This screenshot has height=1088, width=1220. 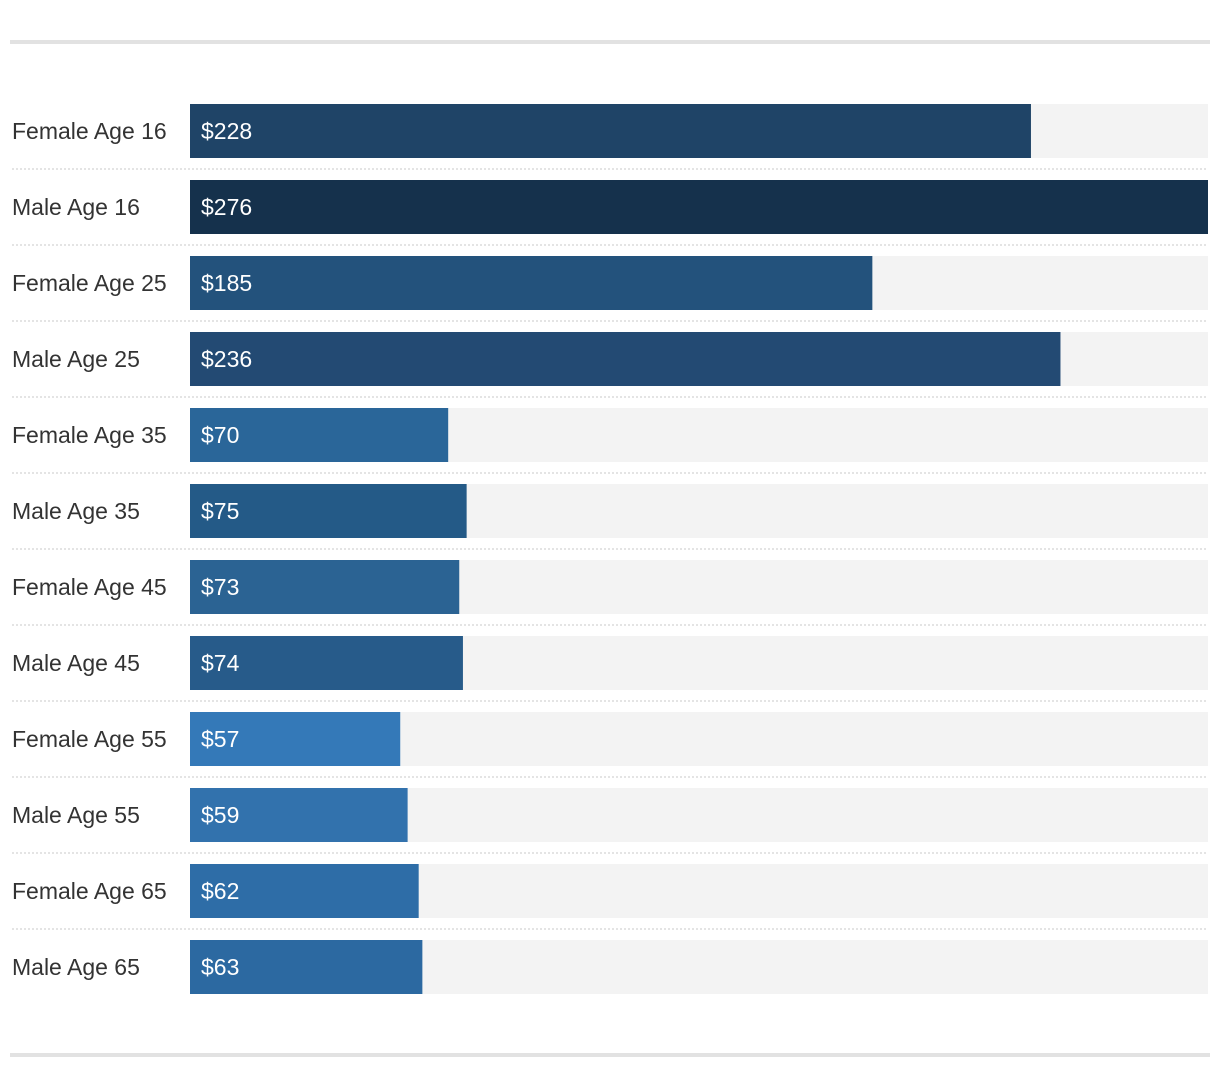 I want to click on category-label: Female Age 35, so click(x=89, y=435).